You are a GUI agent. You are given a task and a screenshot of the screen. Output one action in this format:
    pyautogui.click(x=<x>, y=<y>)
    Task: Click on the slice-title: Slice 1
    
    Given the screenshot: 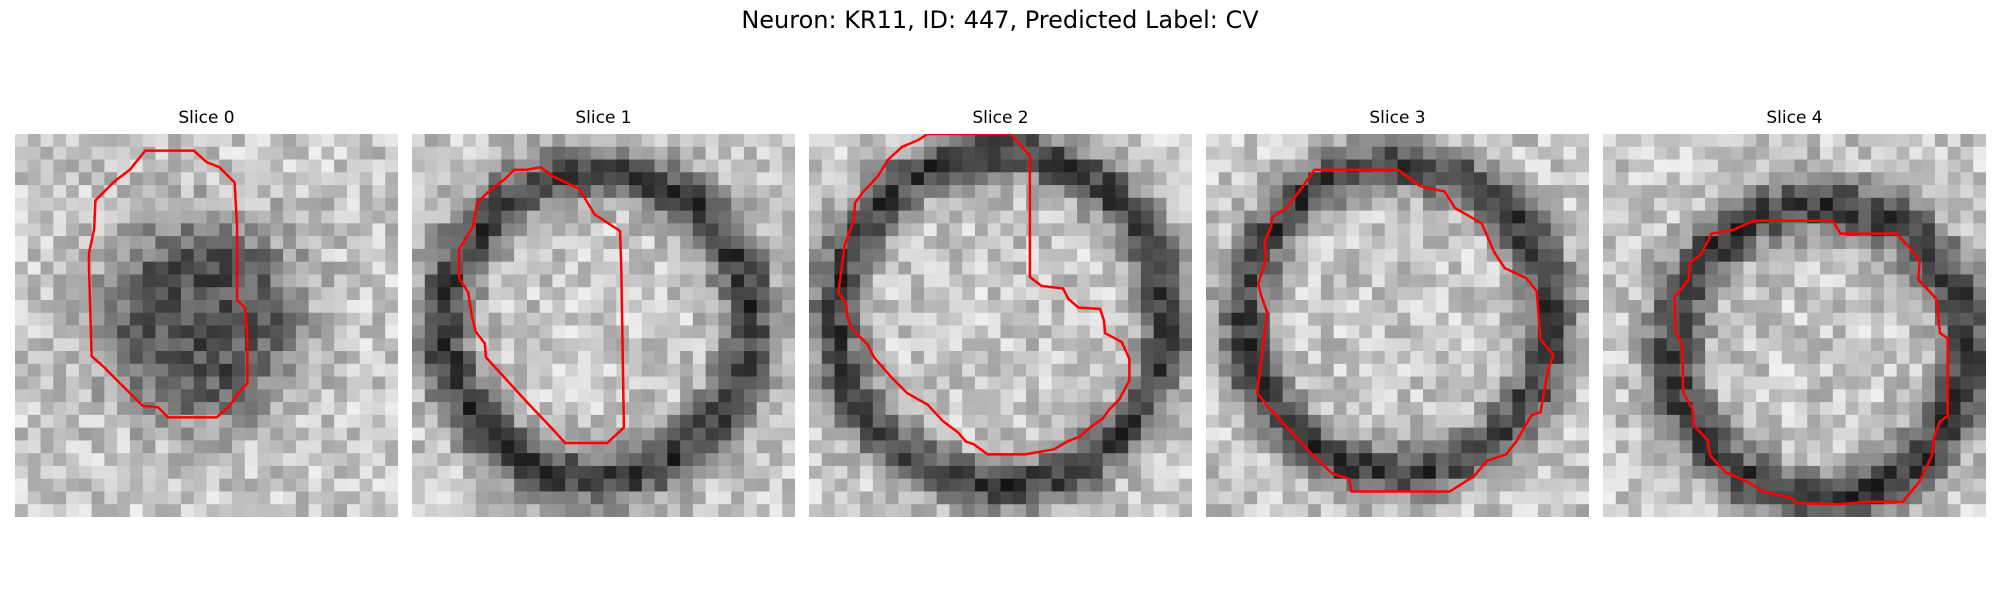 What is the action you would take?
    pyautogui.click(x=603, y=118)
    